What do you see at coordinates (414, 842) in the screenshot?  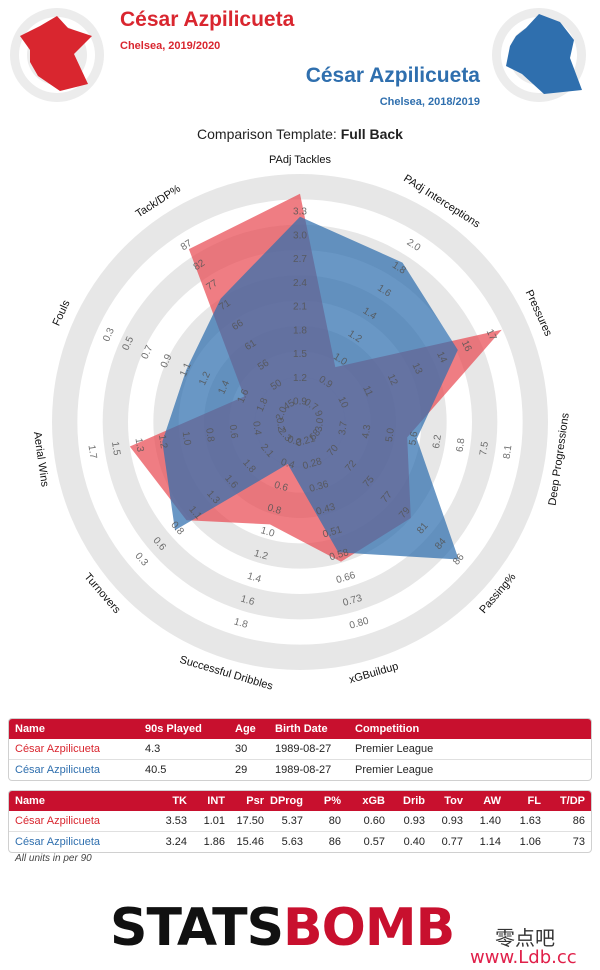 I see `table-cell: 0.40` at bounding box center [414, 842].